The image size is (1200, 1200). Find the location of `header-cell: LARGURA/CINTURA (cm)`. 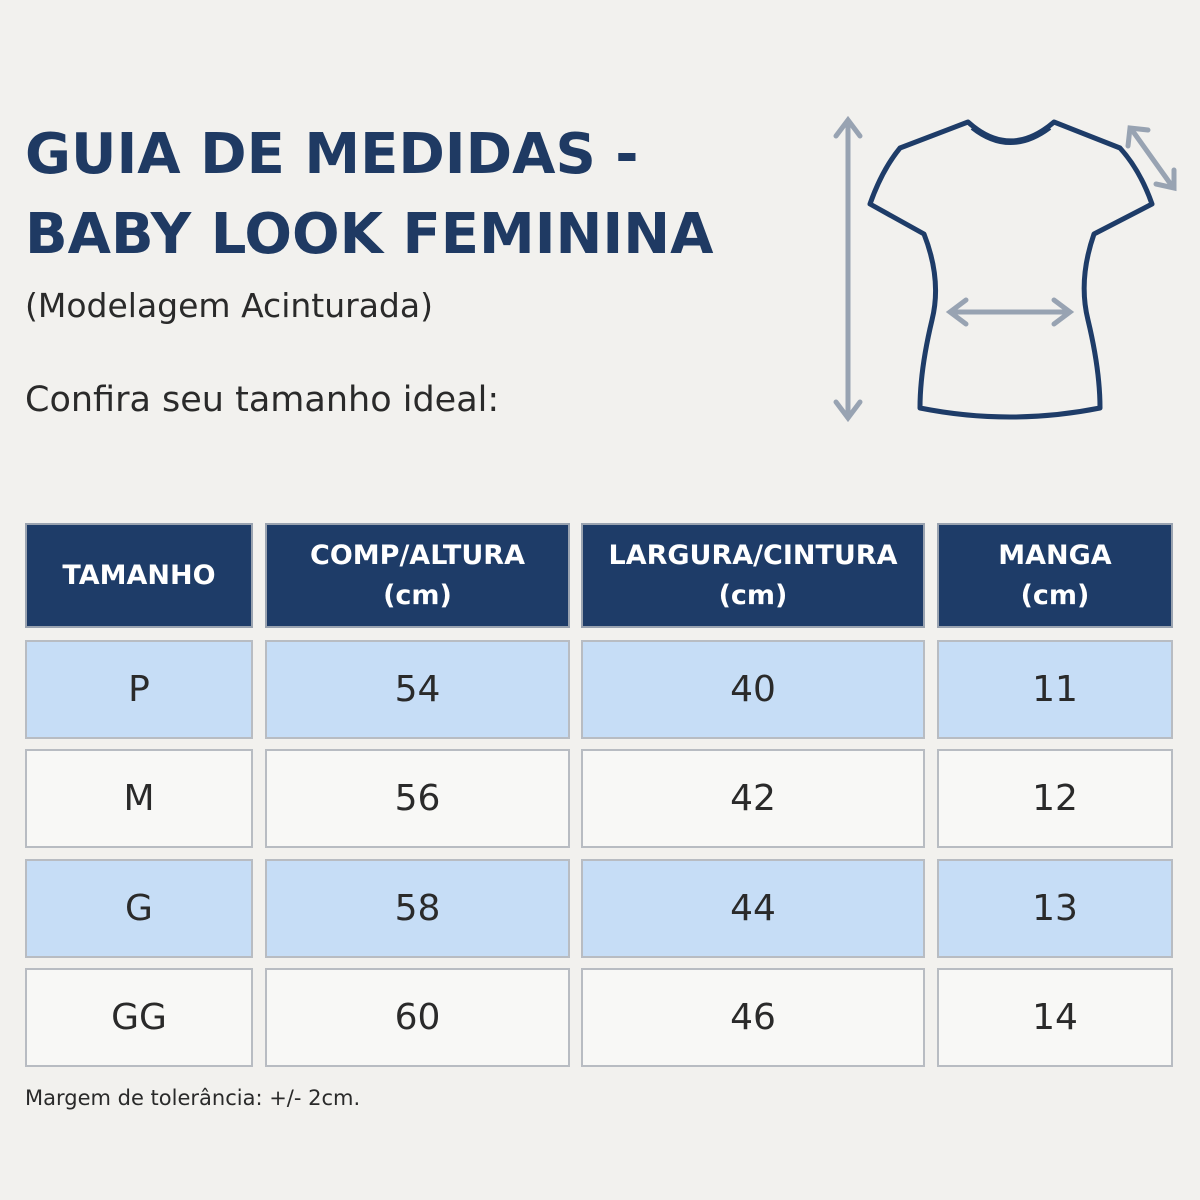

header-cell: LARGURA/CINTURA (cm) is located at coordinates (753, 575).